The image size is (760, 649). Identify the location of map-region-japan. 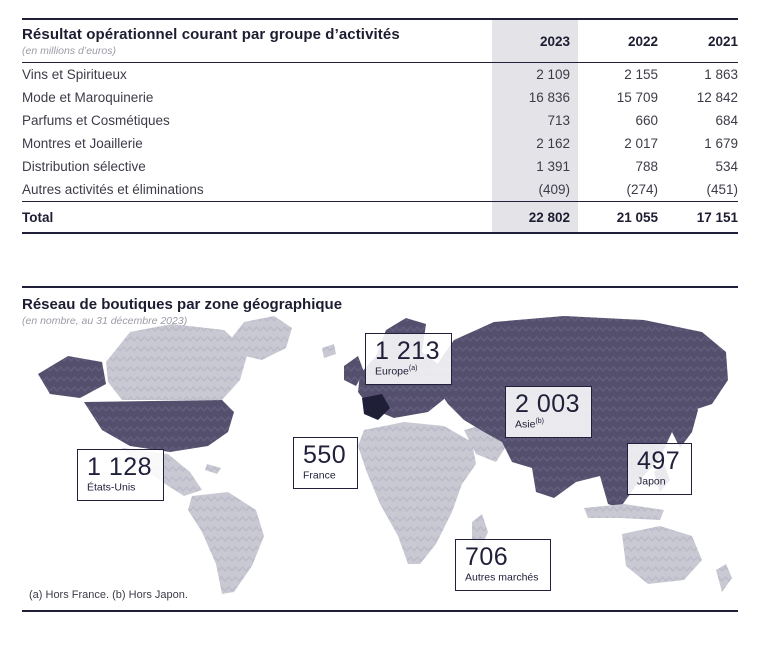
(685, 421).